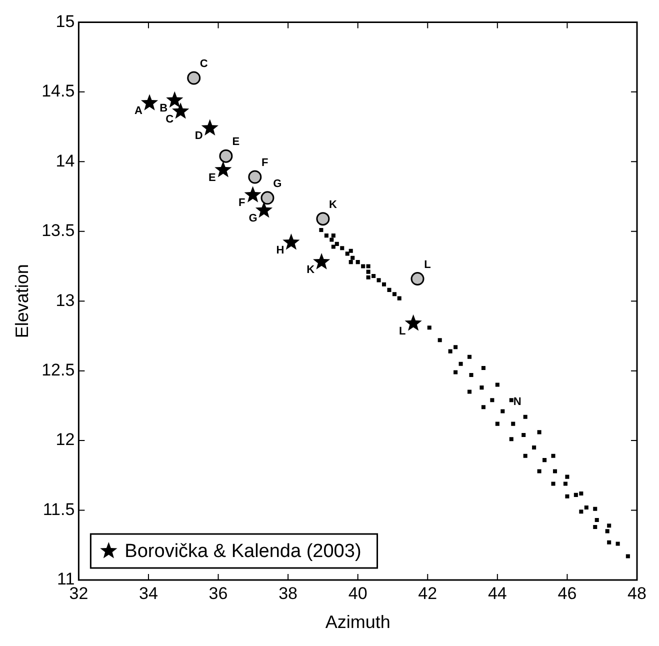  What do you see at coordinates (65, 21) in the screenshot?
I see `y-tick-label: 15` at bounding box center [65, 21].